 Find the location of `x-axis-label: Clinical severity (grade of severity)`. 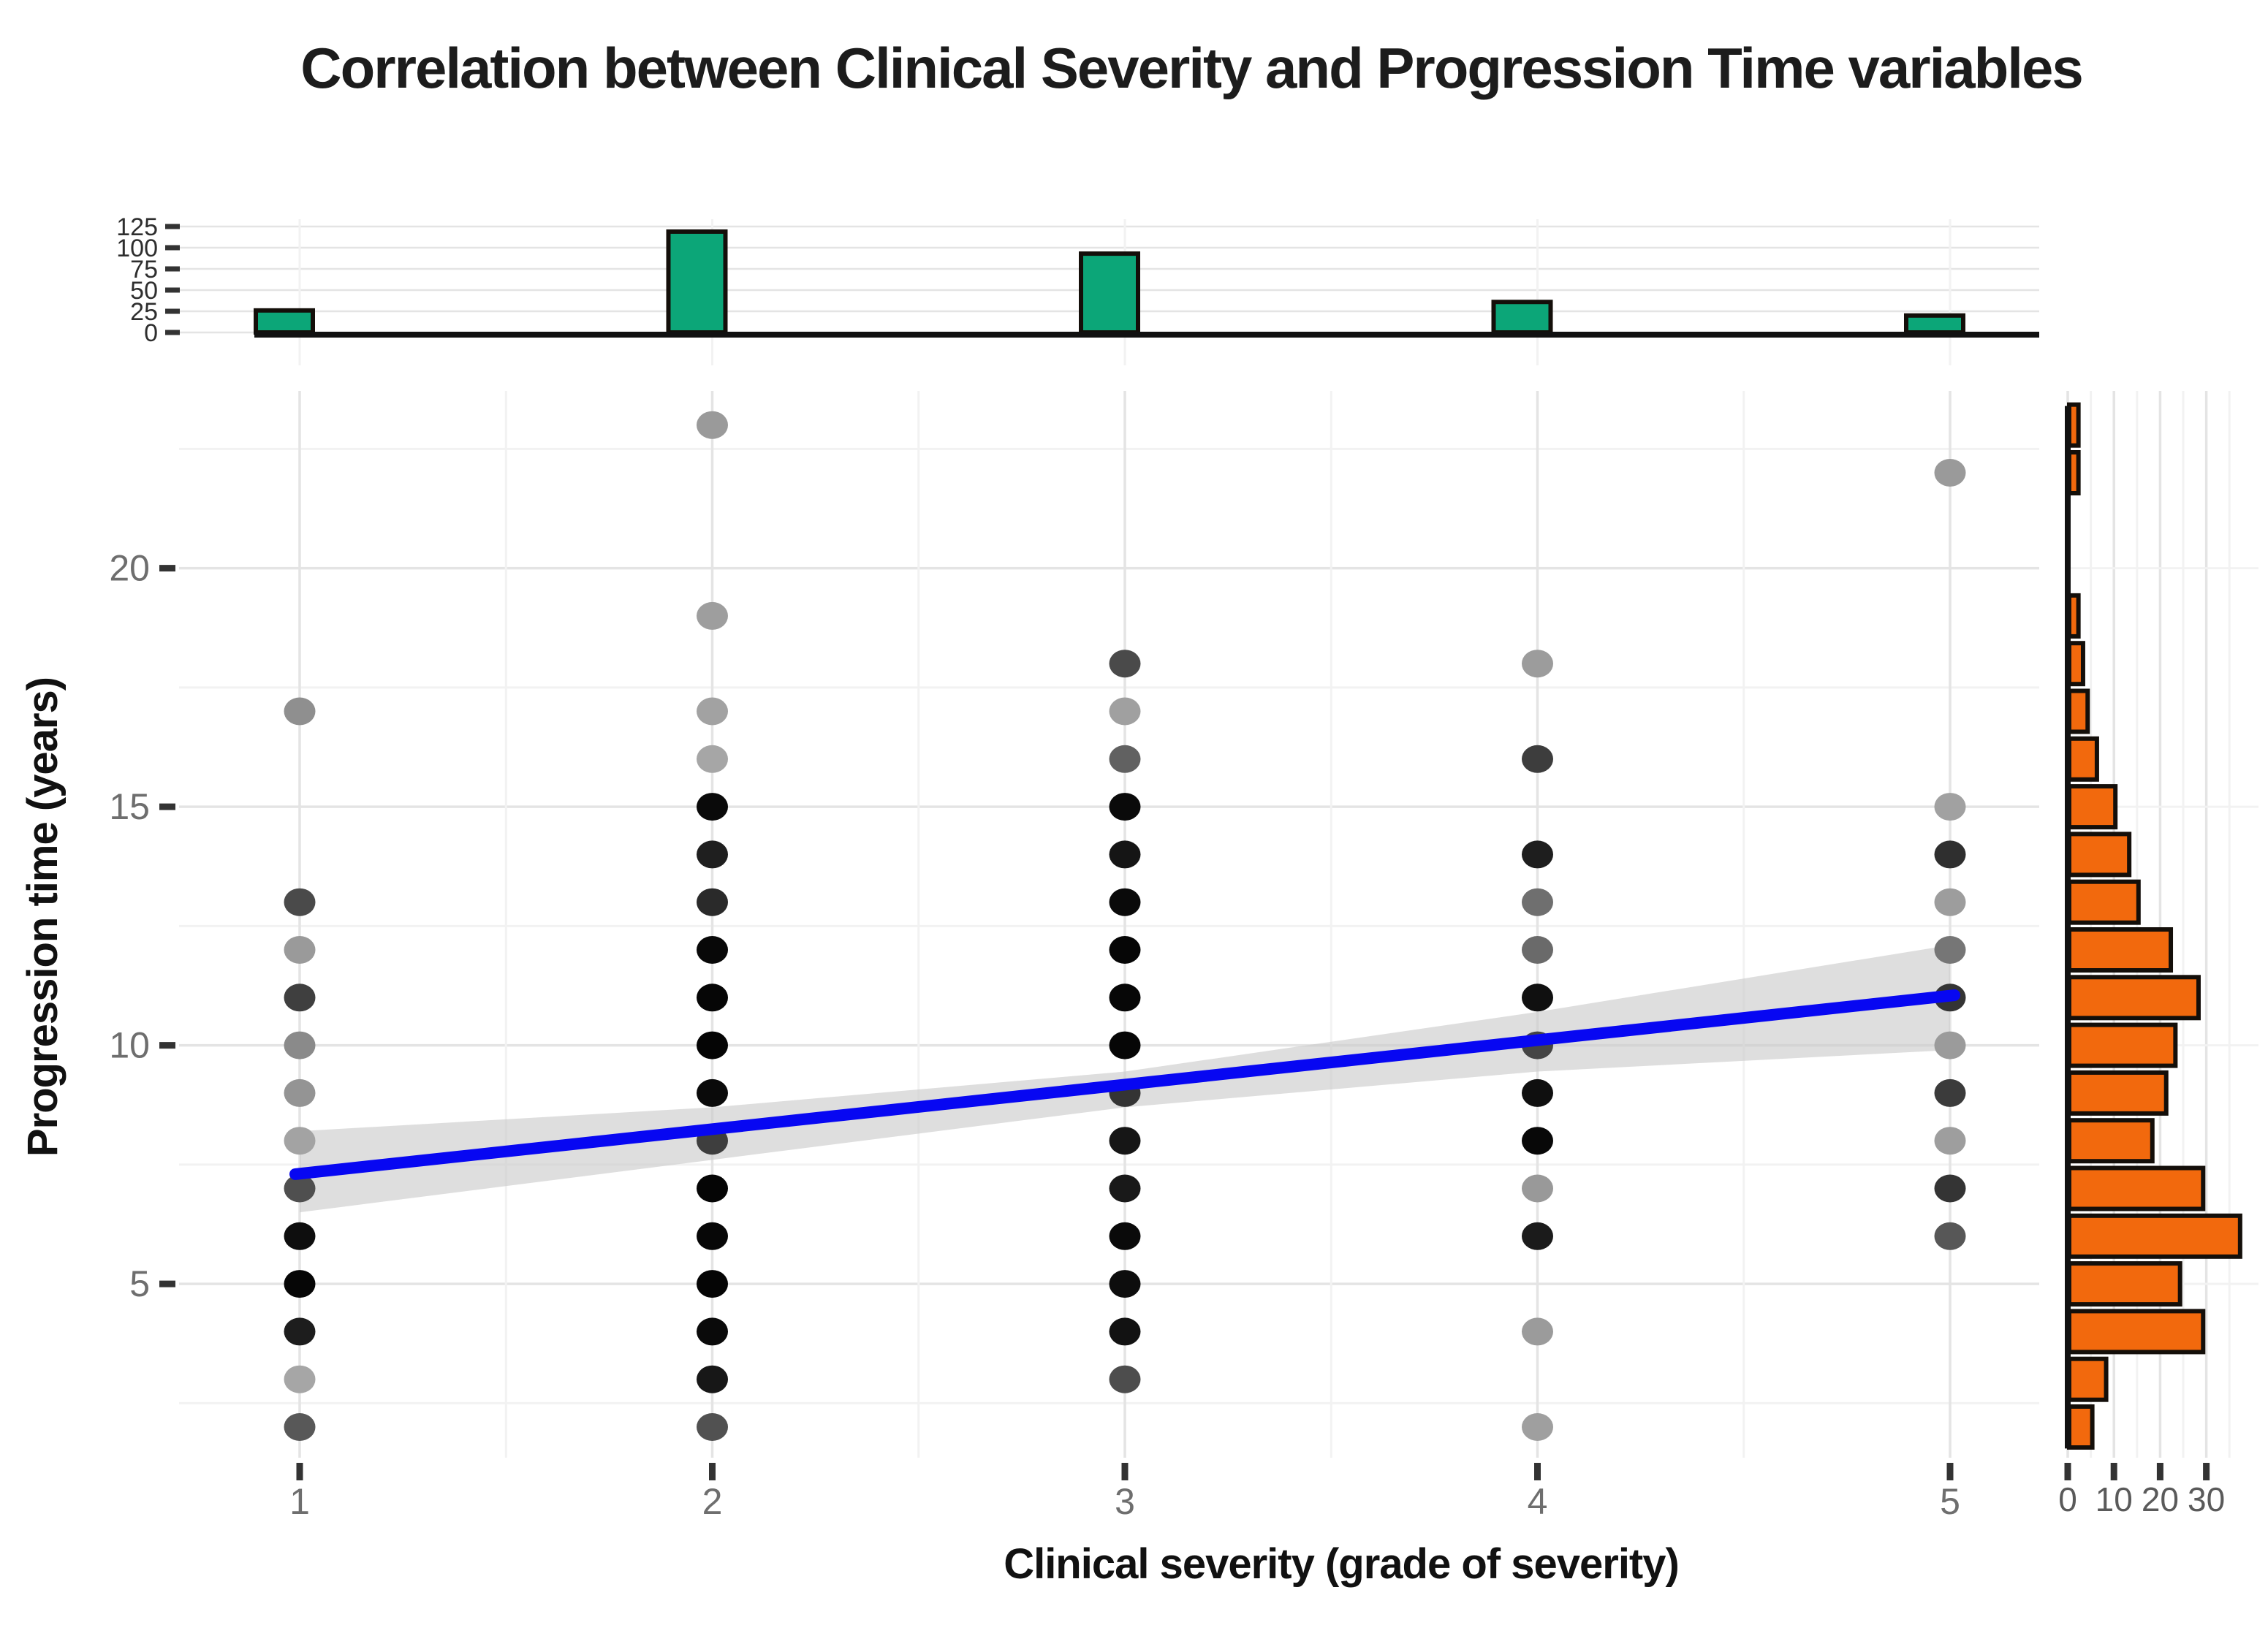

x-axis-label: Clinical severity (grade of severity) is located at coordinates (1341, 1564).